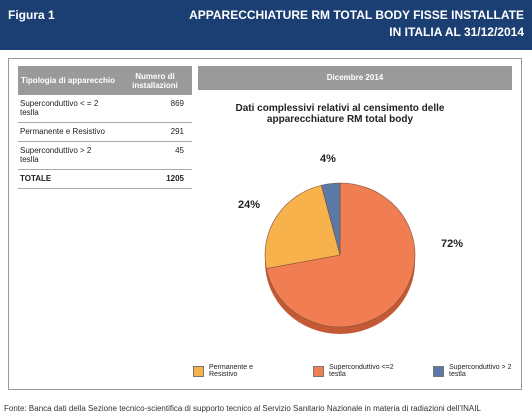 The image size is (532, 417). I want to click on panel-title: Dicembre 2014, so click(355, 78).